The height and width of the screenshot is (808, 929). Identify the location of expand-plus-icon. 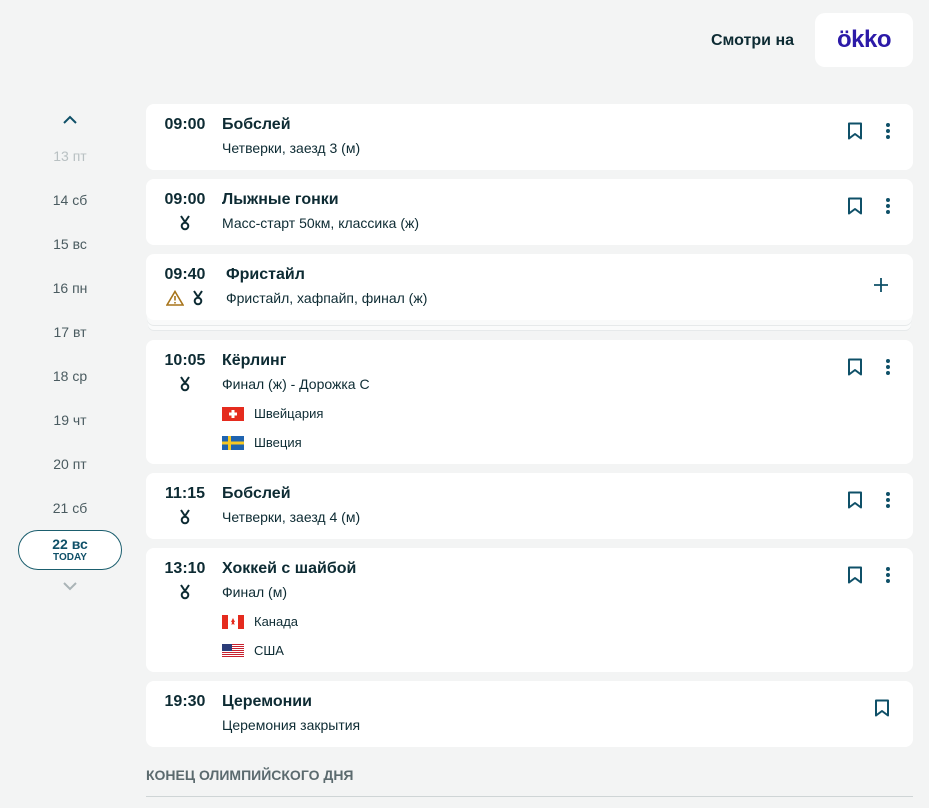
(881, 285).